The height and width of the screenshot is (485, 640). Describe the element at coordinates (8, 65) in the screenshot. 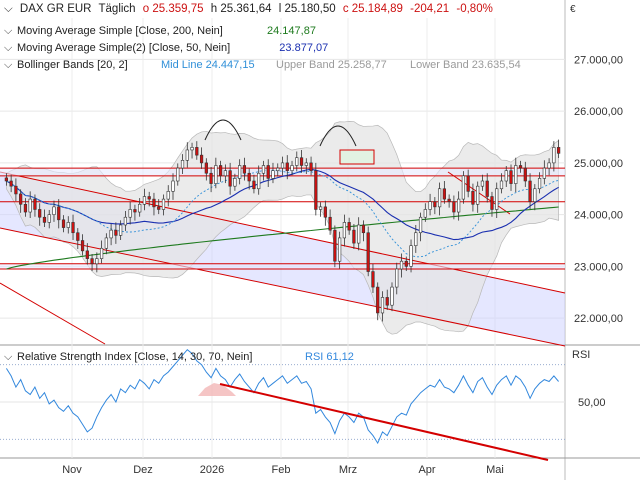

I see `bollinger-legend-chevron-icon: ⌵` at that location.